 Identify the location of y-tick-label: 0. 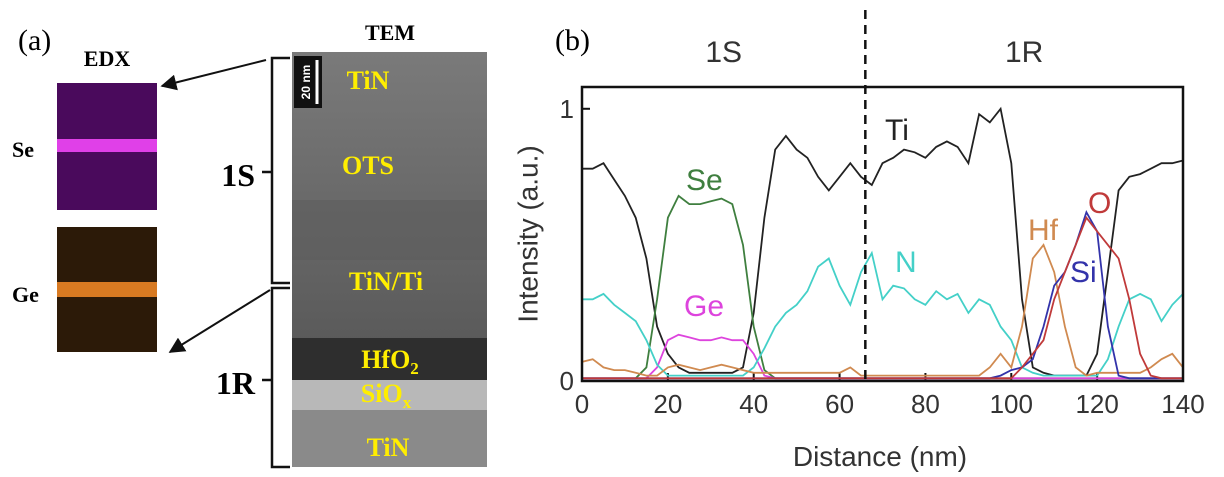
(567, 381).